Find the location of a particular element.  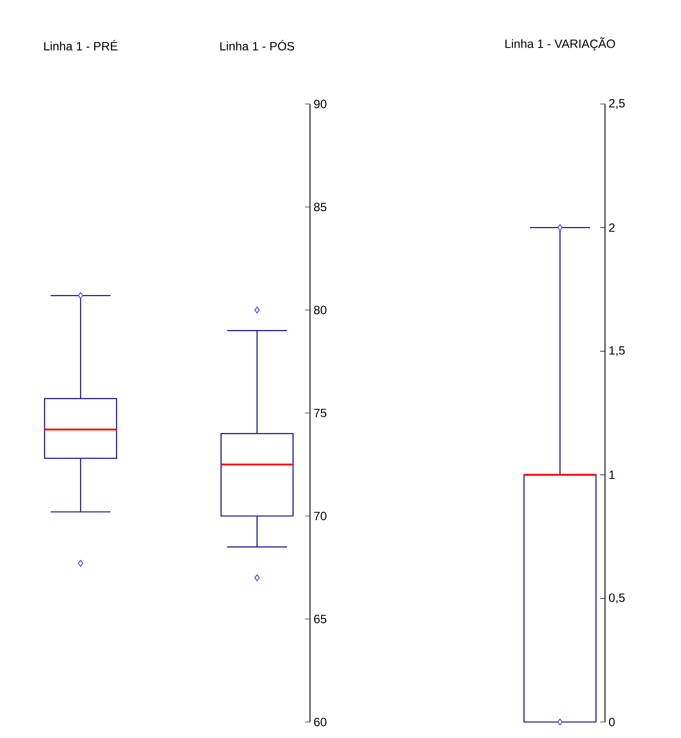

x-tick-label: Linha 1 - PÓS is located at coordinates (257, 45).